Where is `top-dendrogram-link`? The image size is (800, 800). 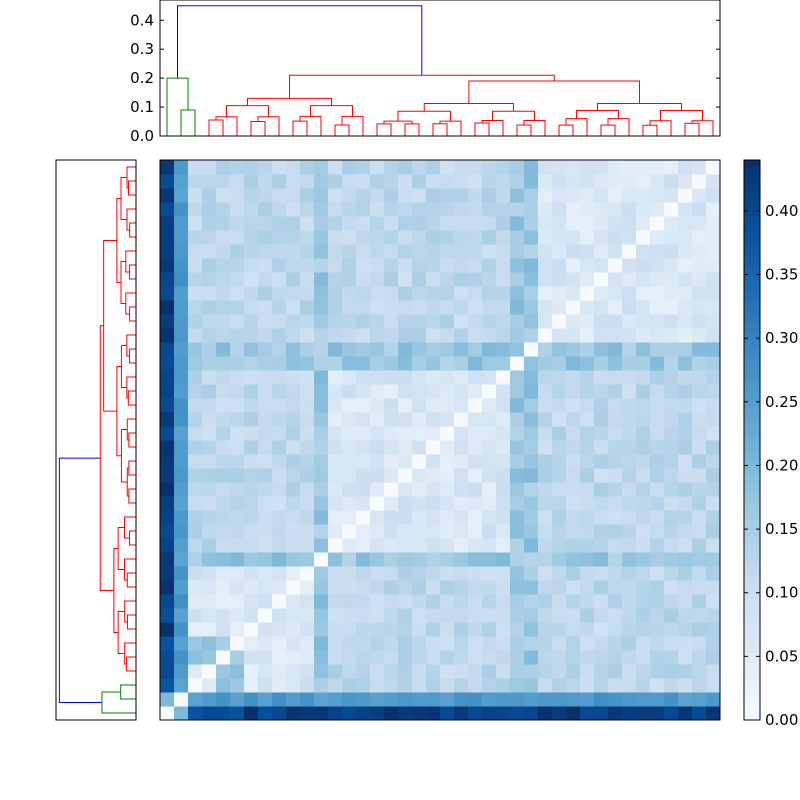
top-dendrogram-link is located at coordinates (352, 125).